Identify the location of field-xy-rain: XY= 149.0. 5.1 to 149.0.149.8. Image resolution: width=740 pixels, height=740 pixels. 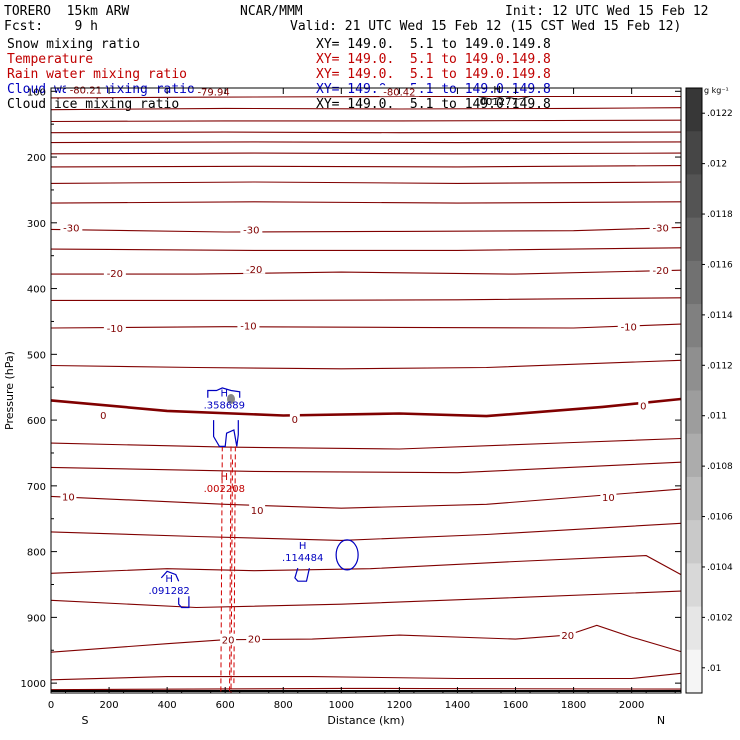
(433, 74).